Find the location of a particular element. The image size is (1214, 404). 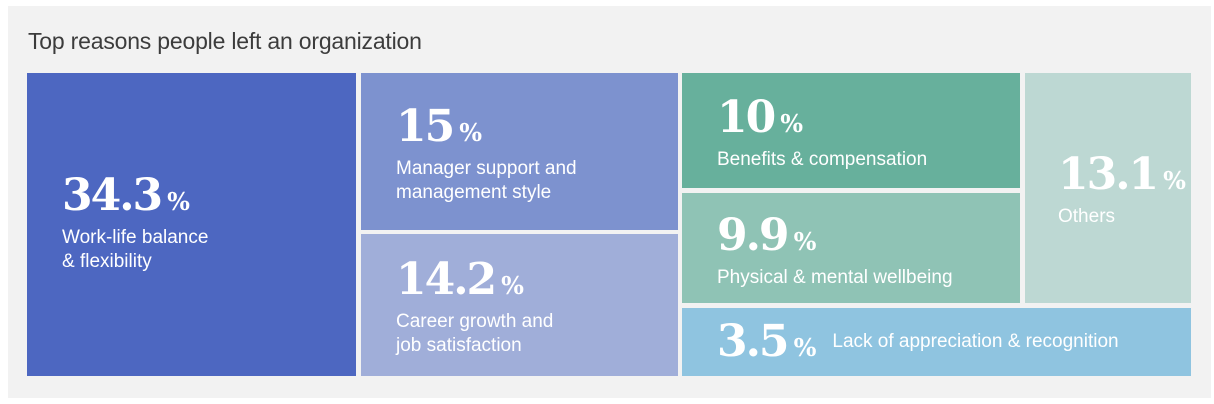

label-line-1: Others is located at coordinates (1087, 216).